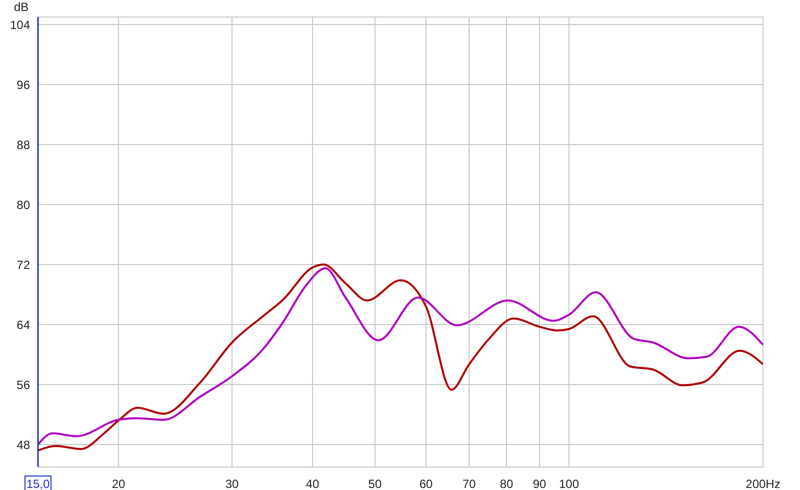 The width and height of the screenshot is (800, 490). I want to click on y-tick-label: 96, so click(23, 85).